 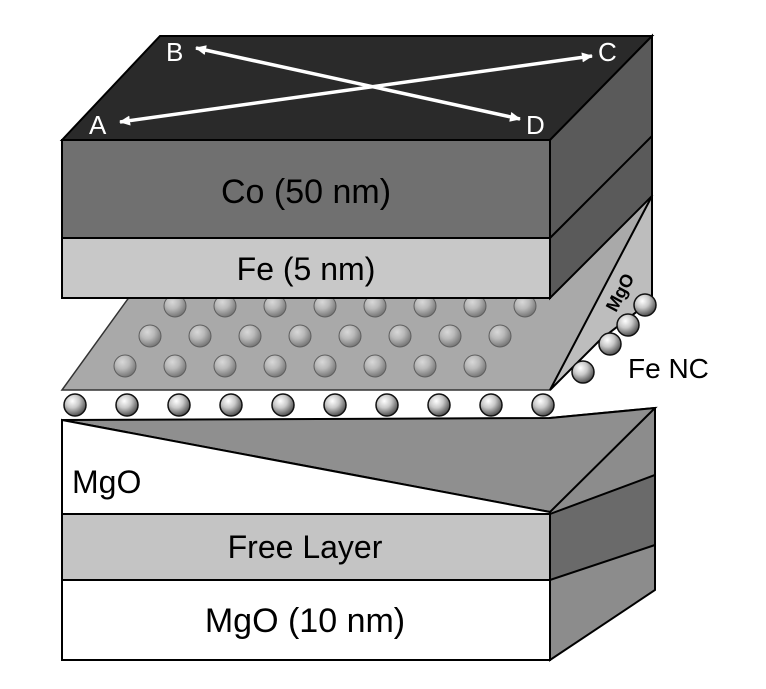 What do you see at coordinates (614, 338) in the screenshot?
I see `side-nanocrystals` at bounding box center [614, 338].